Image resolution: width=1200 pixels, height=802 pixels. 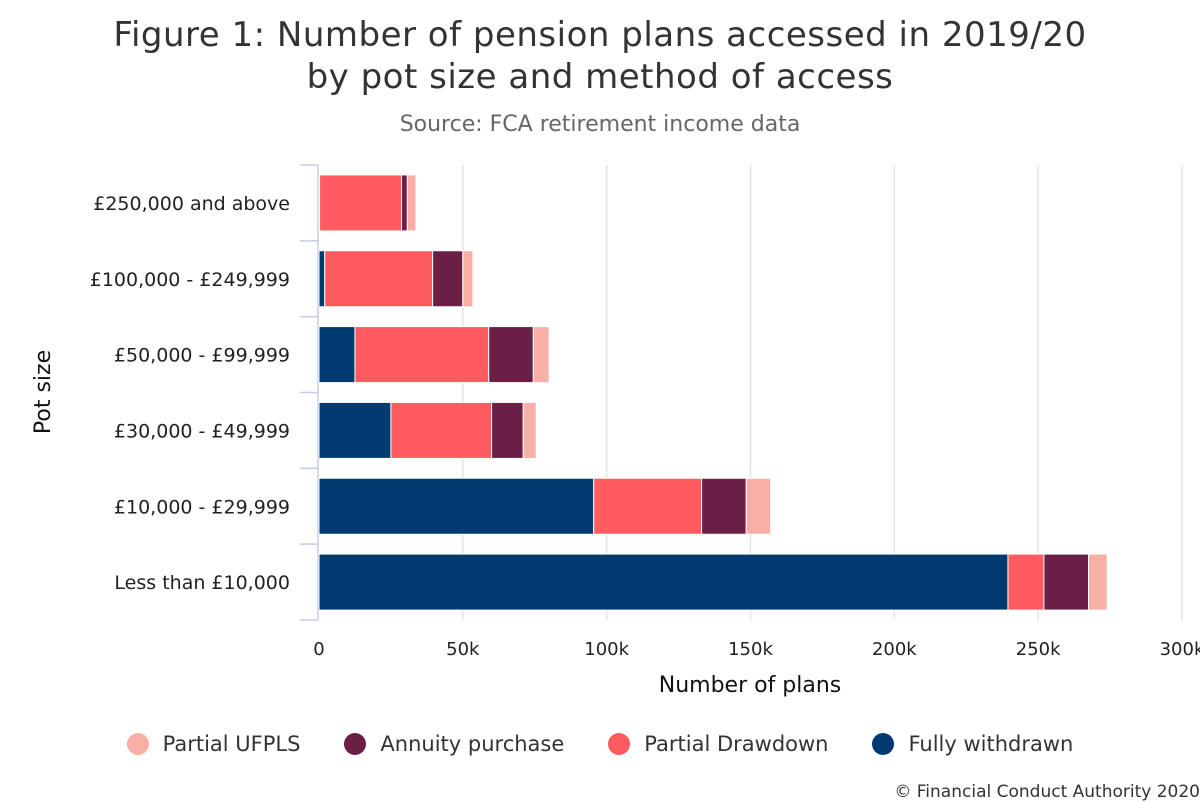 I want to click on legend-swatch-fully-withdrawn, so click(x=883, y=744).